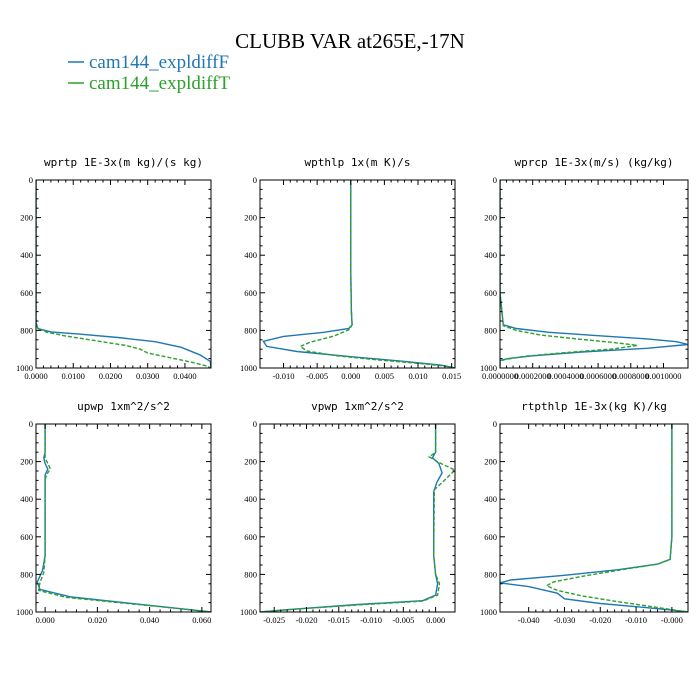 The image size is (700, 700). What do you see at coordinates (123, 406) in the screenshot?
I see `panel-title: upwp 1xm^2/s^2` at bounding box center [123, 406].